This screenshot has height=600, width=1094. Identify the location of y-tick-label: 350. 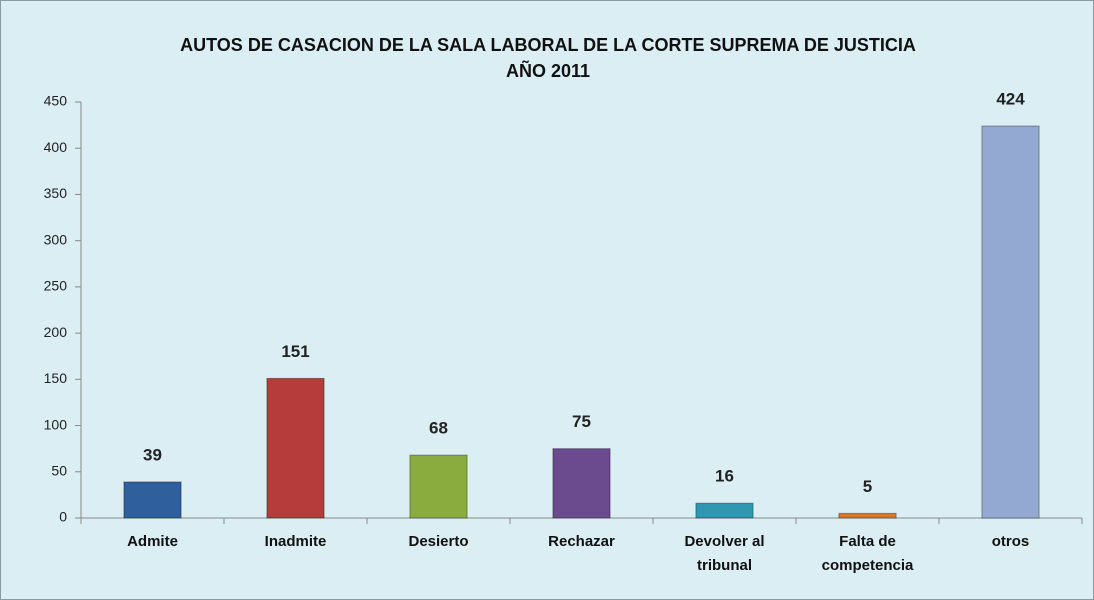
(56, 193).